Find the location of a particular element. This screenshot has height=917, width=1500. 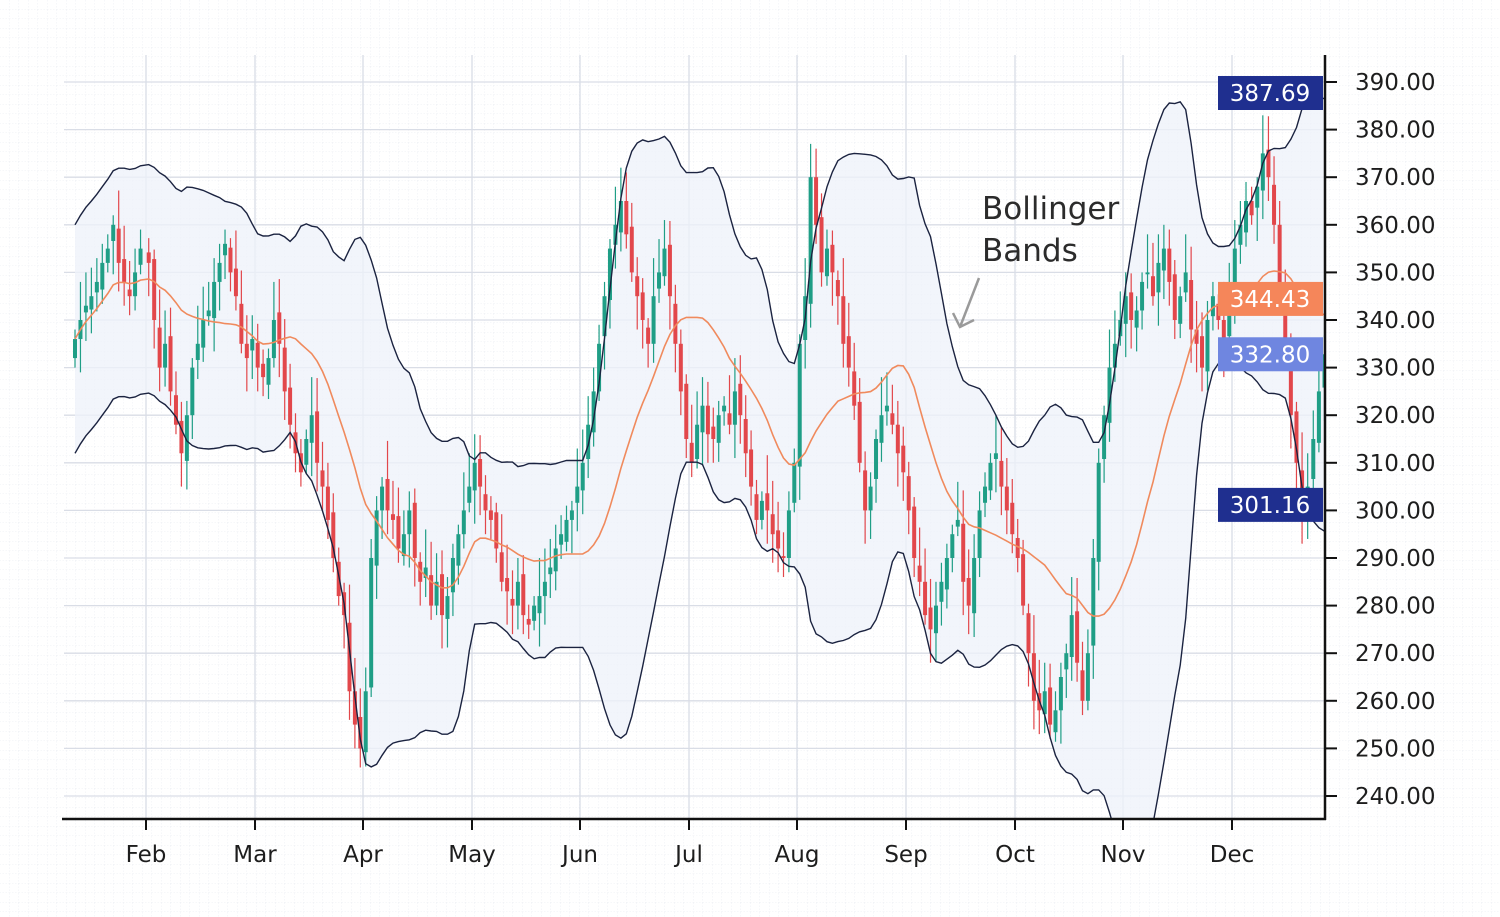

x-tick-label: May is located at coordinates (472, 855).